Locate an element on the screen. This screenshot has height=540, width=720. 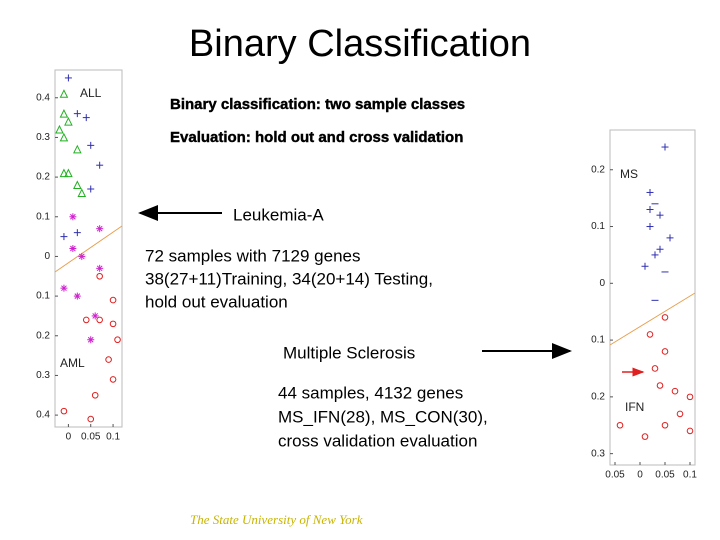
slide-title: Binary Classification is located at coordinates (360, 44).